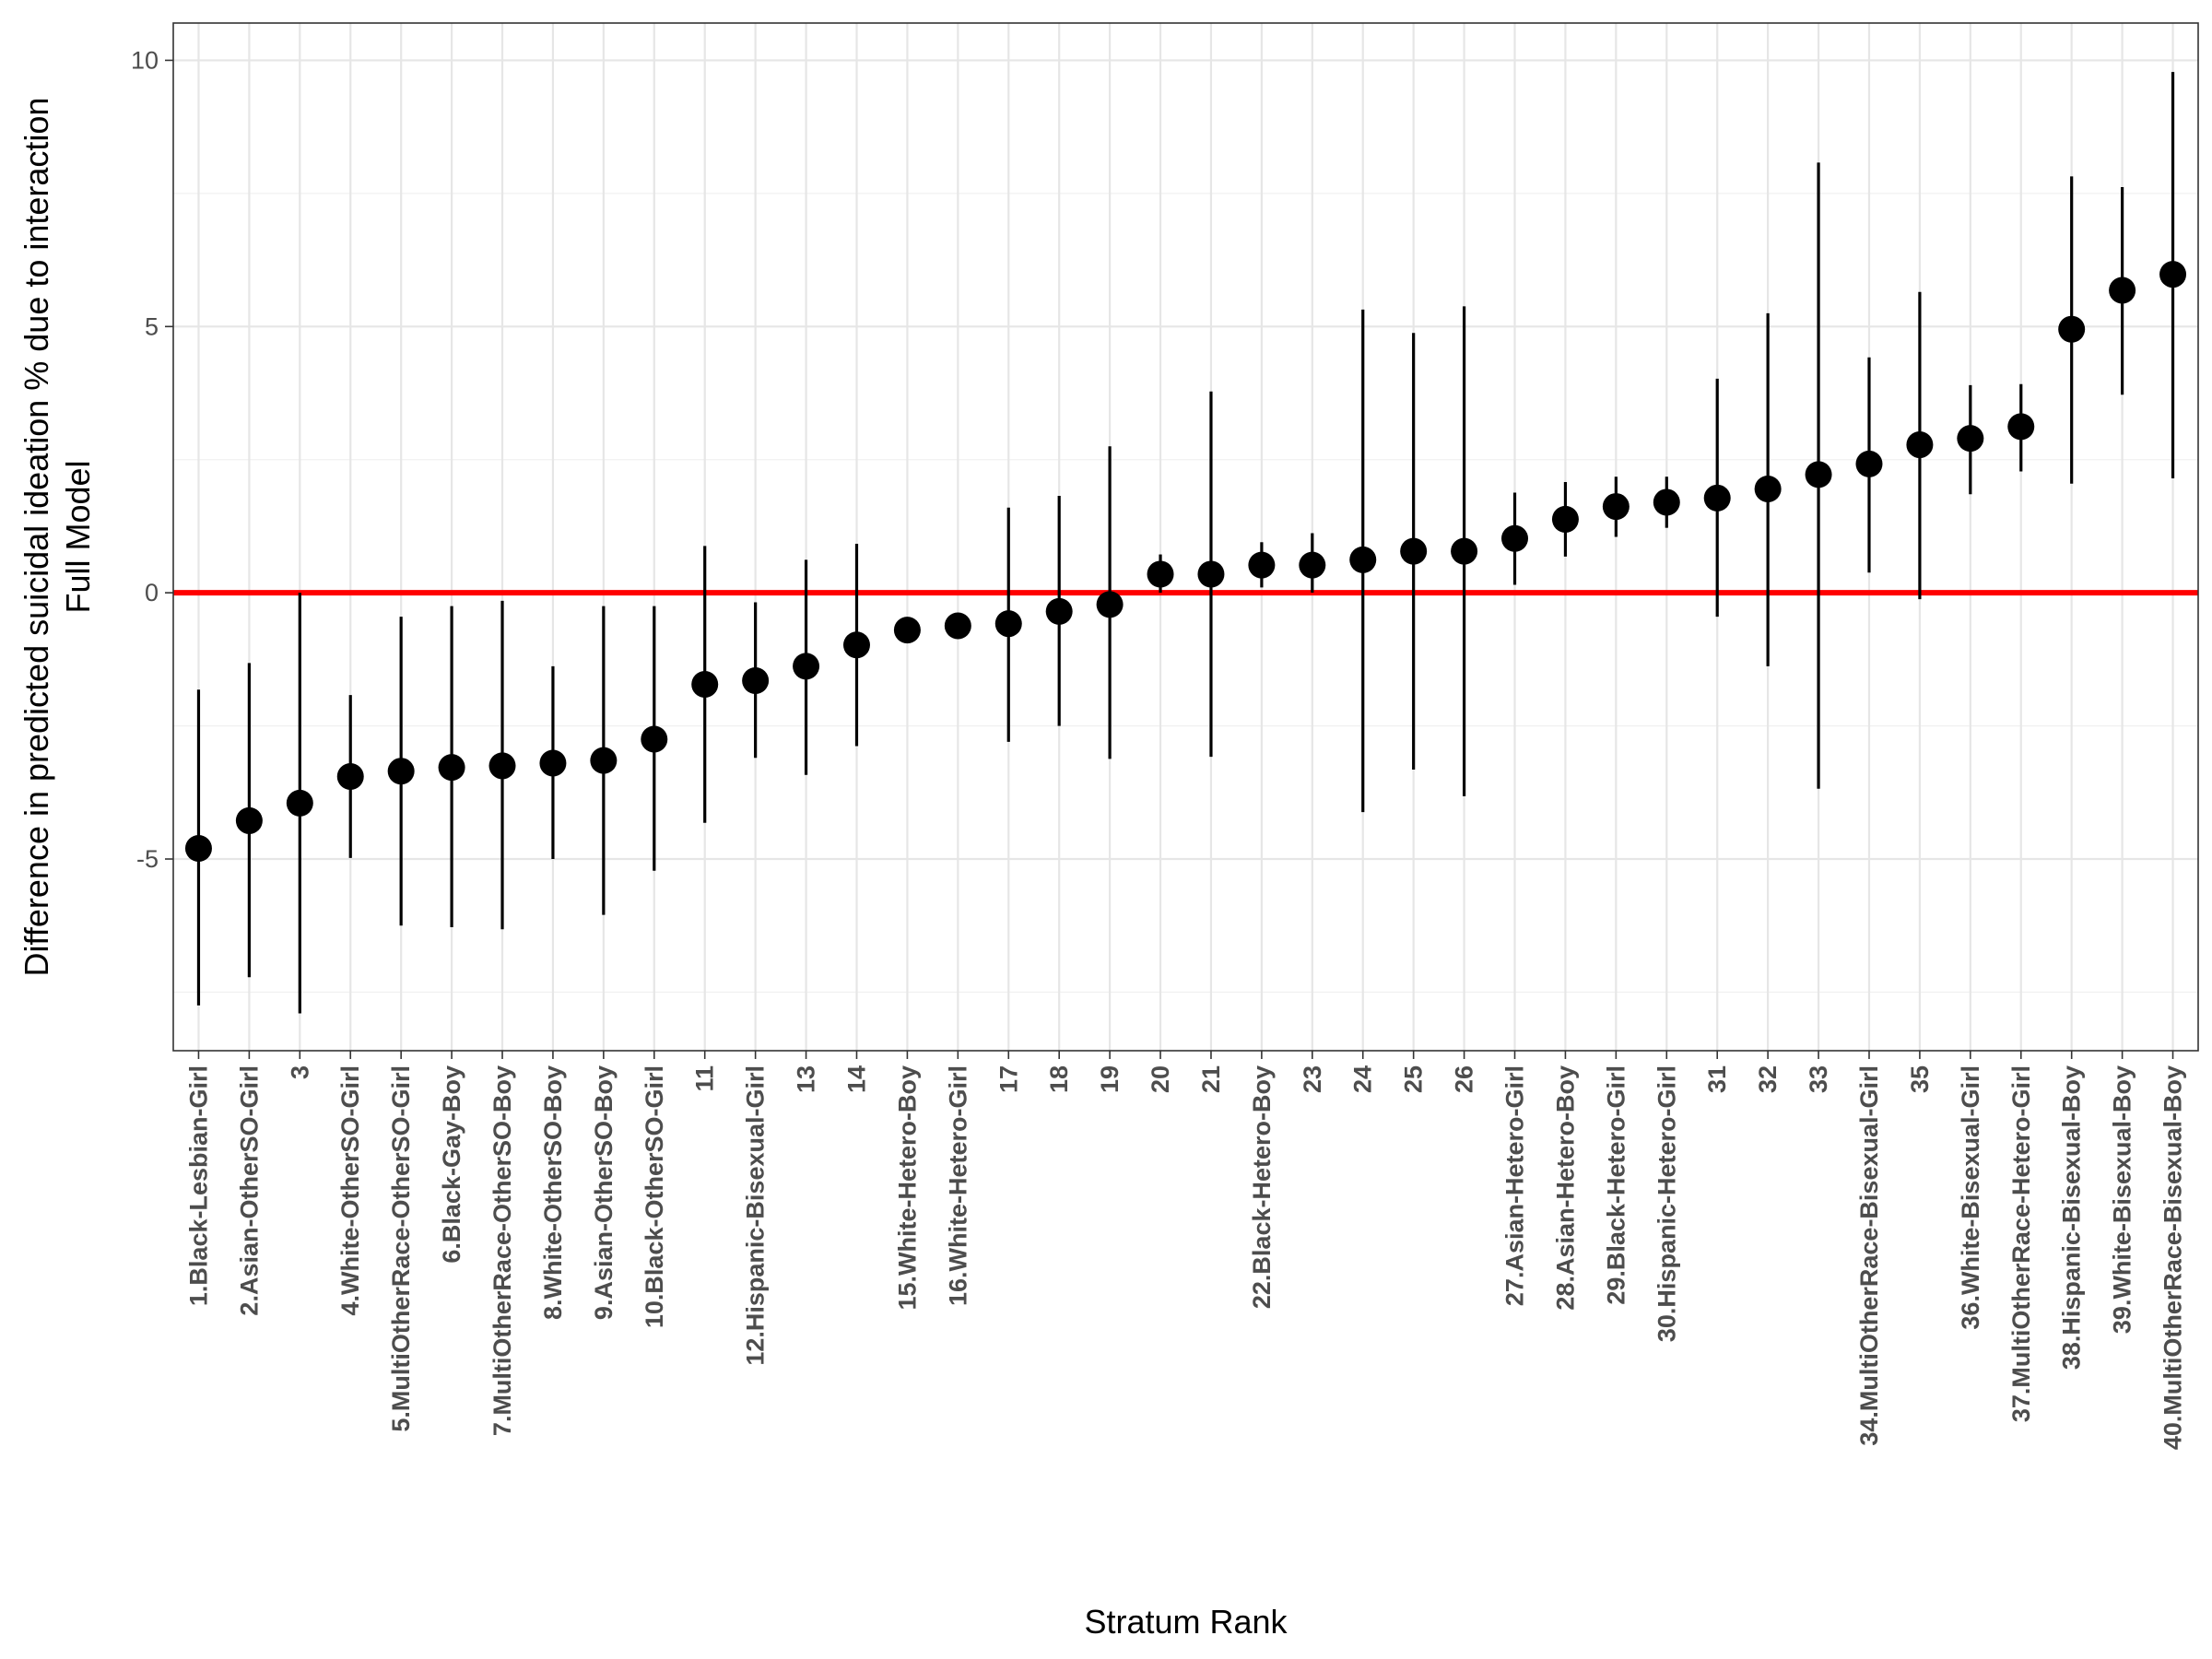 The width and height of the screenshot is (2212, 1659). What do you see at coordinates (1110, 1079) in the screenshot?
I see `x-tick-label: 19` at bounding box center [1110, 1079].